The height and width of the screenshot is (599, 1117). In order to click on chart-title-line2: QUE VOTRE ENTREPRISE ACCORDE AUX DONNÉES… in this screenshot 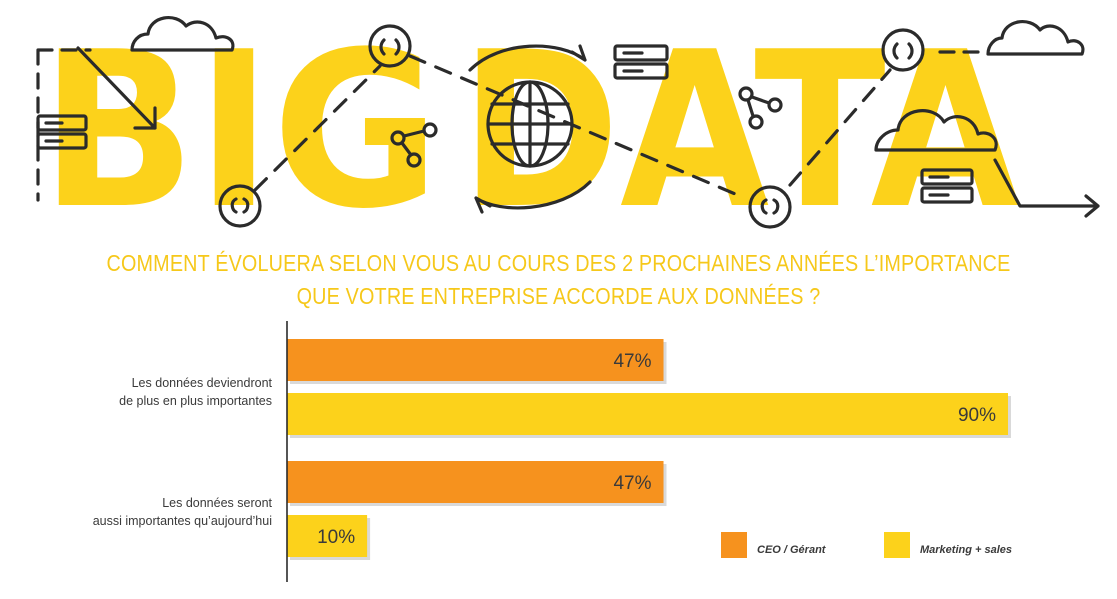, I will do `click(558, 296)`.